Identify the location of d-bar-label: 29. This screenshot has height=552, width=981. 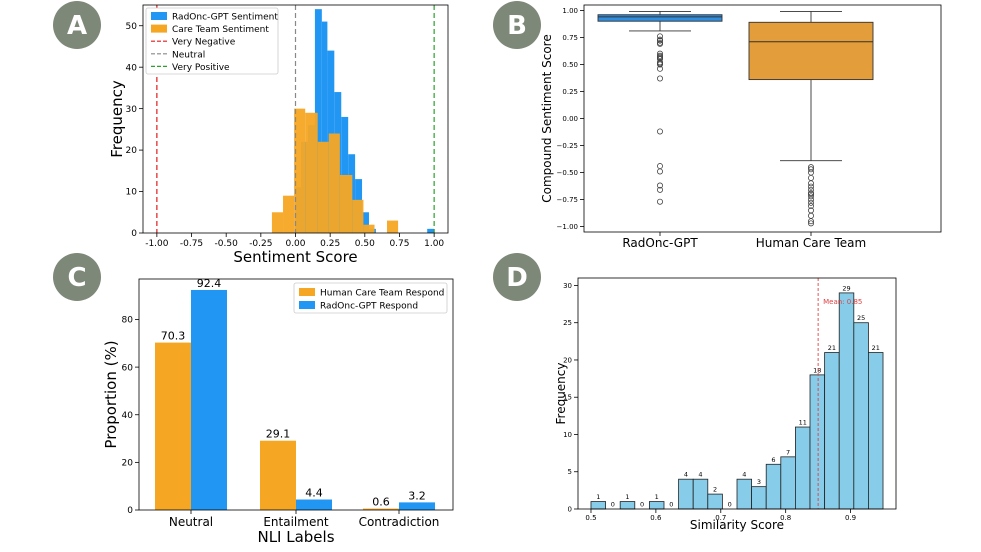
(846, 288).